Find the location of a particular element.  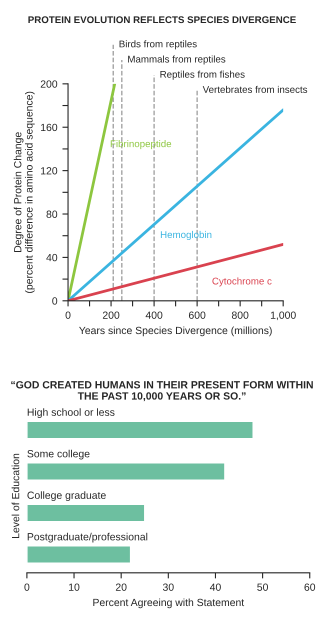

y-axis-title: Level of Education is located at coordinates (16, 496).